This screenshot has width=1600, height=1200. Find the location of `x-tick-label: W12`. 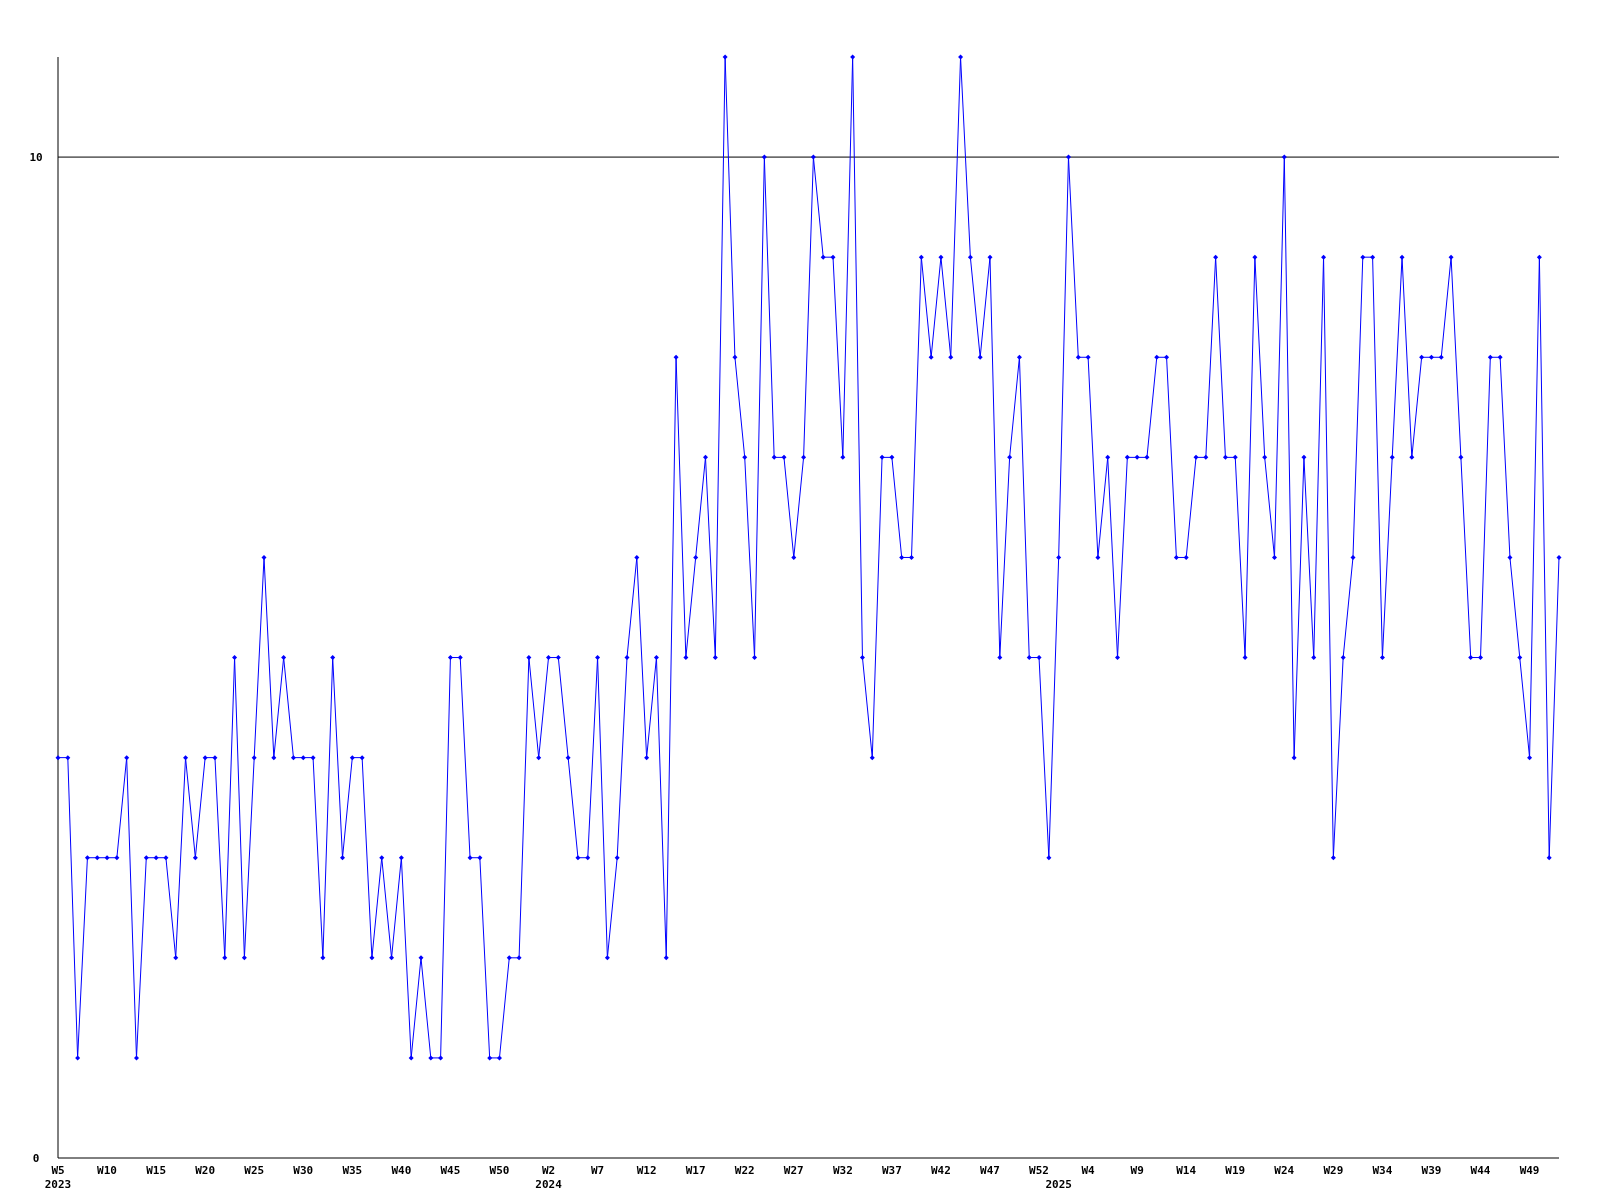

x-tick-label: W12 is located at coordinates (646, 1170).